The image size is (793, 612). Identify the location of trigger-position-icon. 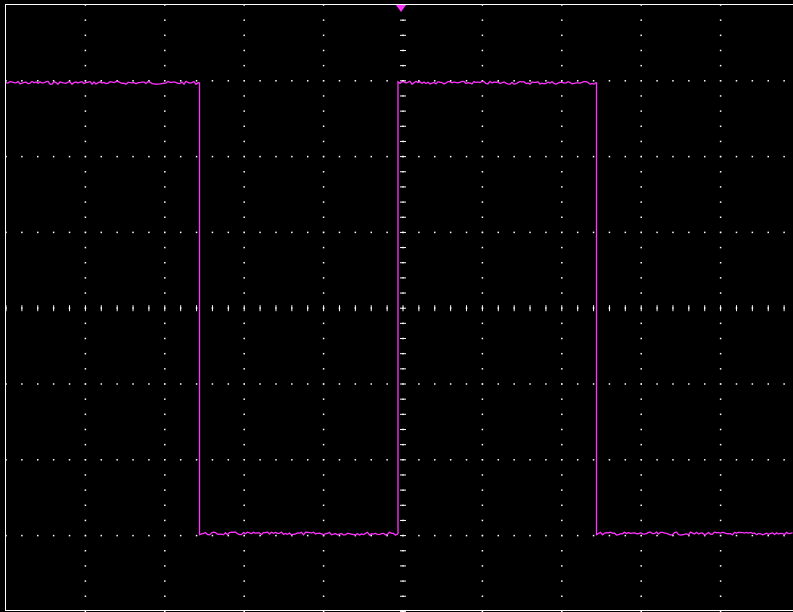
(401, 8).